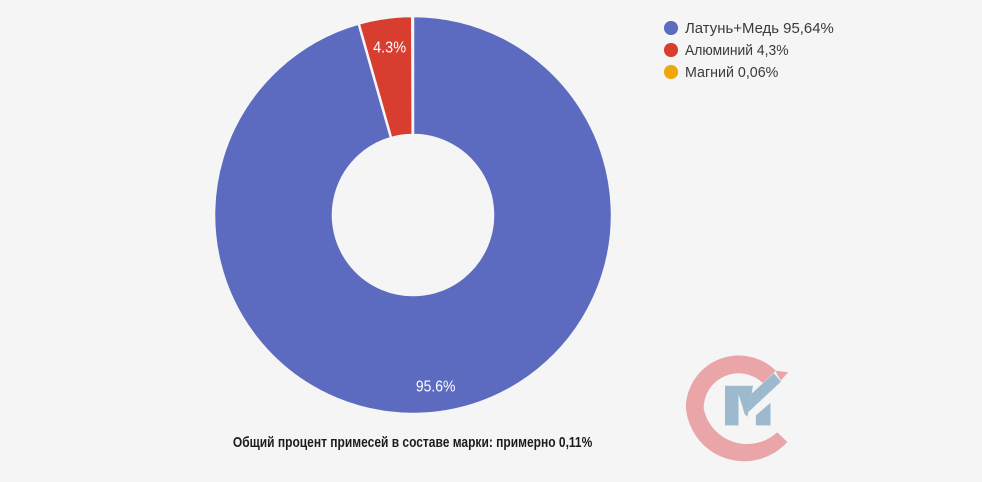  What do you see at coordinates (436, 386) in the screenshot?
I see `svg-text: 95.6%` at bounding box center [436, 386].